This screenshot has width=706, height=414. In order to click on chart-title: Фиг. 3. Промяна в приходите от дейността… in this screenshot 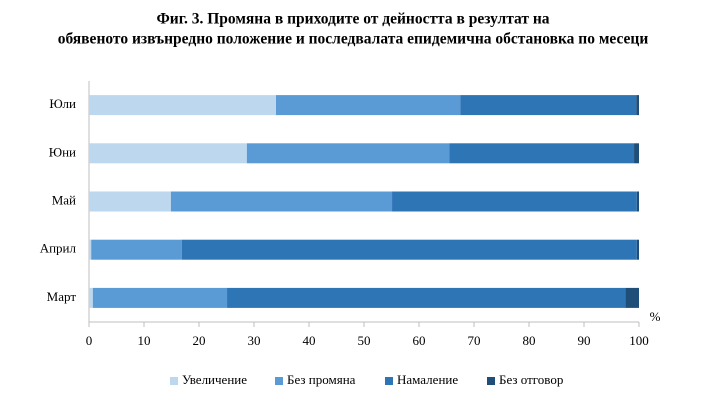, I will do `click(352, 19)`.